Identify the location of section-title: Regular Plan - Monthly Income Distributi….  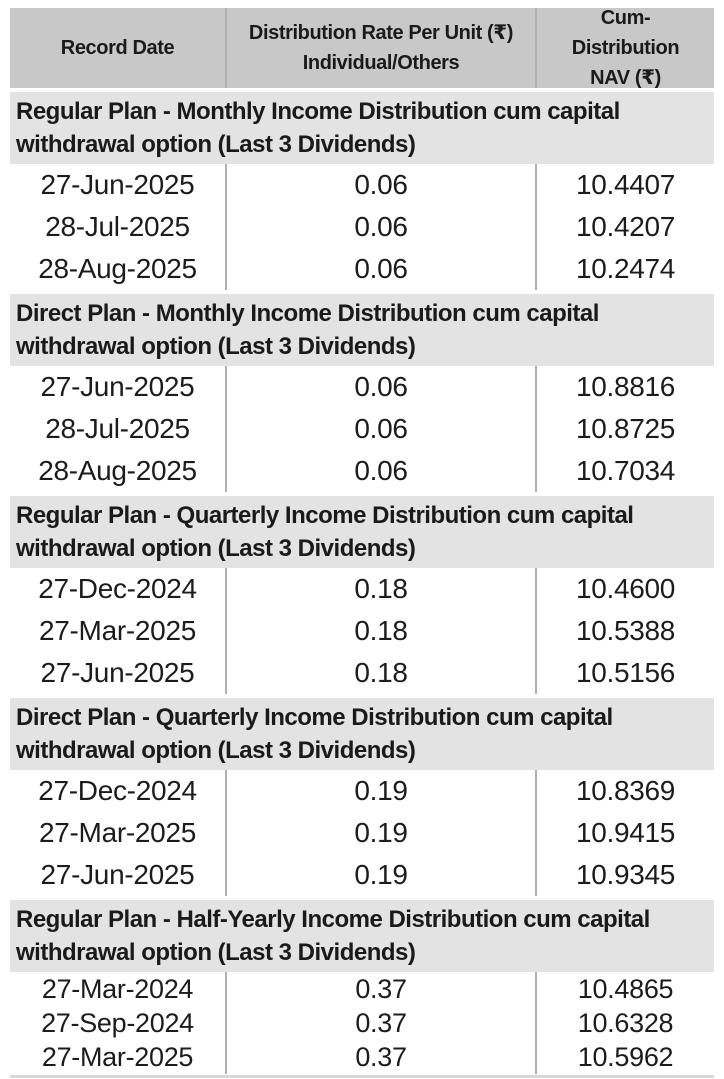
(362, 128).